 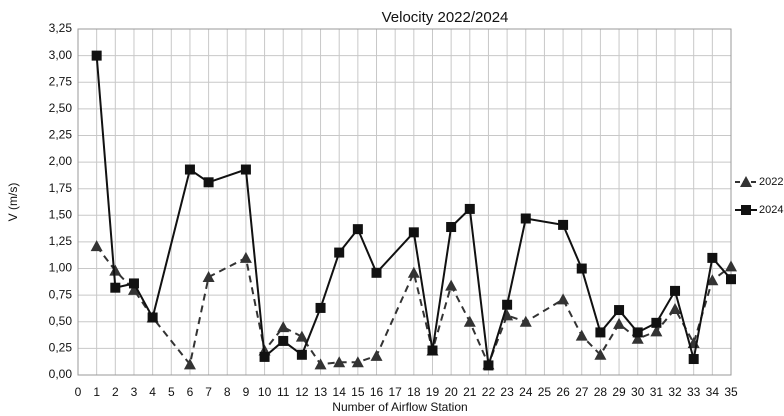 I want to click on y-tick-label: 2,25, so click(x=61, y=135).